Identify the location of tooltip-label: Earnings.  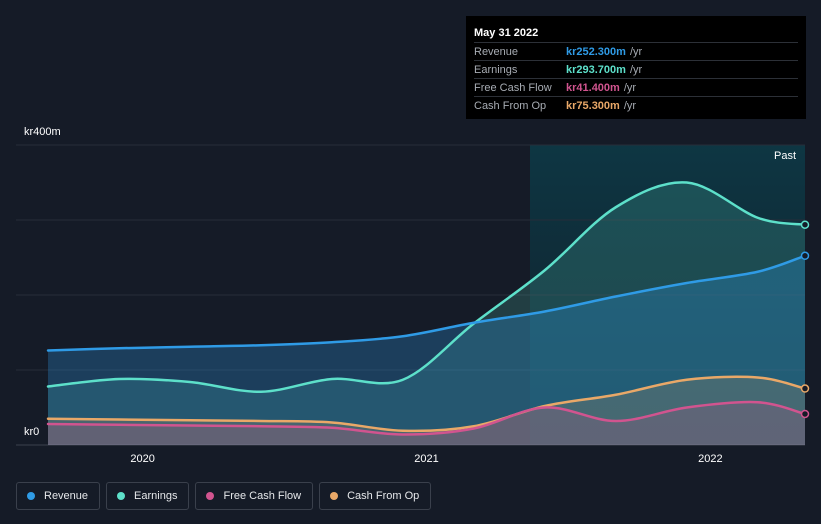
(496, 69).